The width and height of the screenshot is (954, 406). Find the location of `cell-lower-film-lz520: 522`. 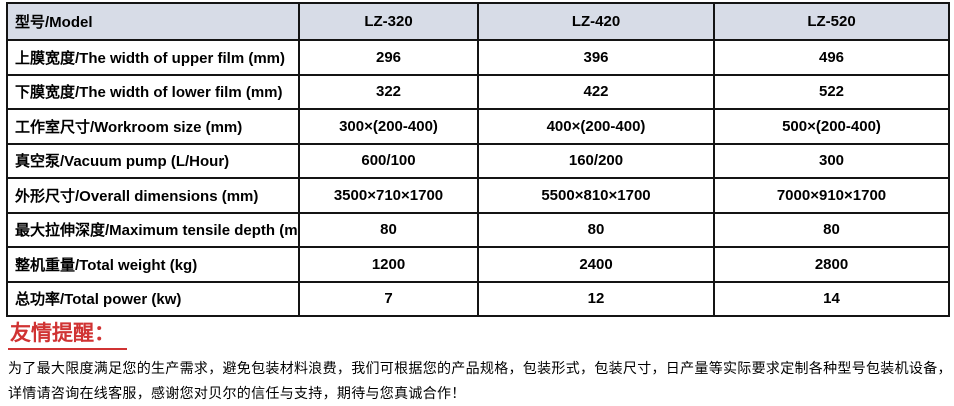

cell-lower-film-lz520: 522 is located at coordinates (831, 91).